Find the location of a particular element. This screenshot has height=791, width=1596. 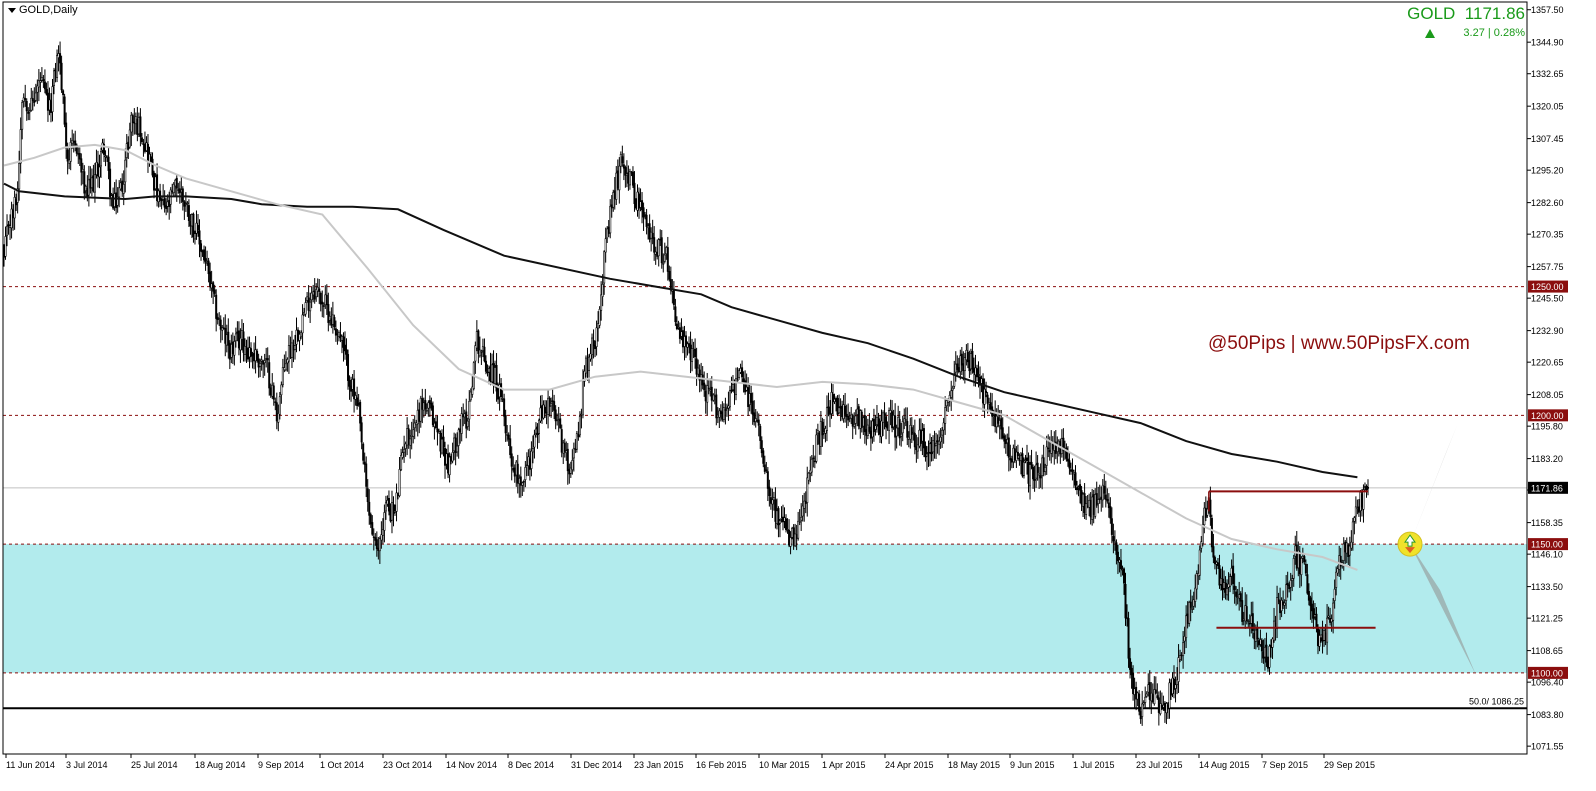

quote-symbol: GOLD is located at coordinates (1431, 13).